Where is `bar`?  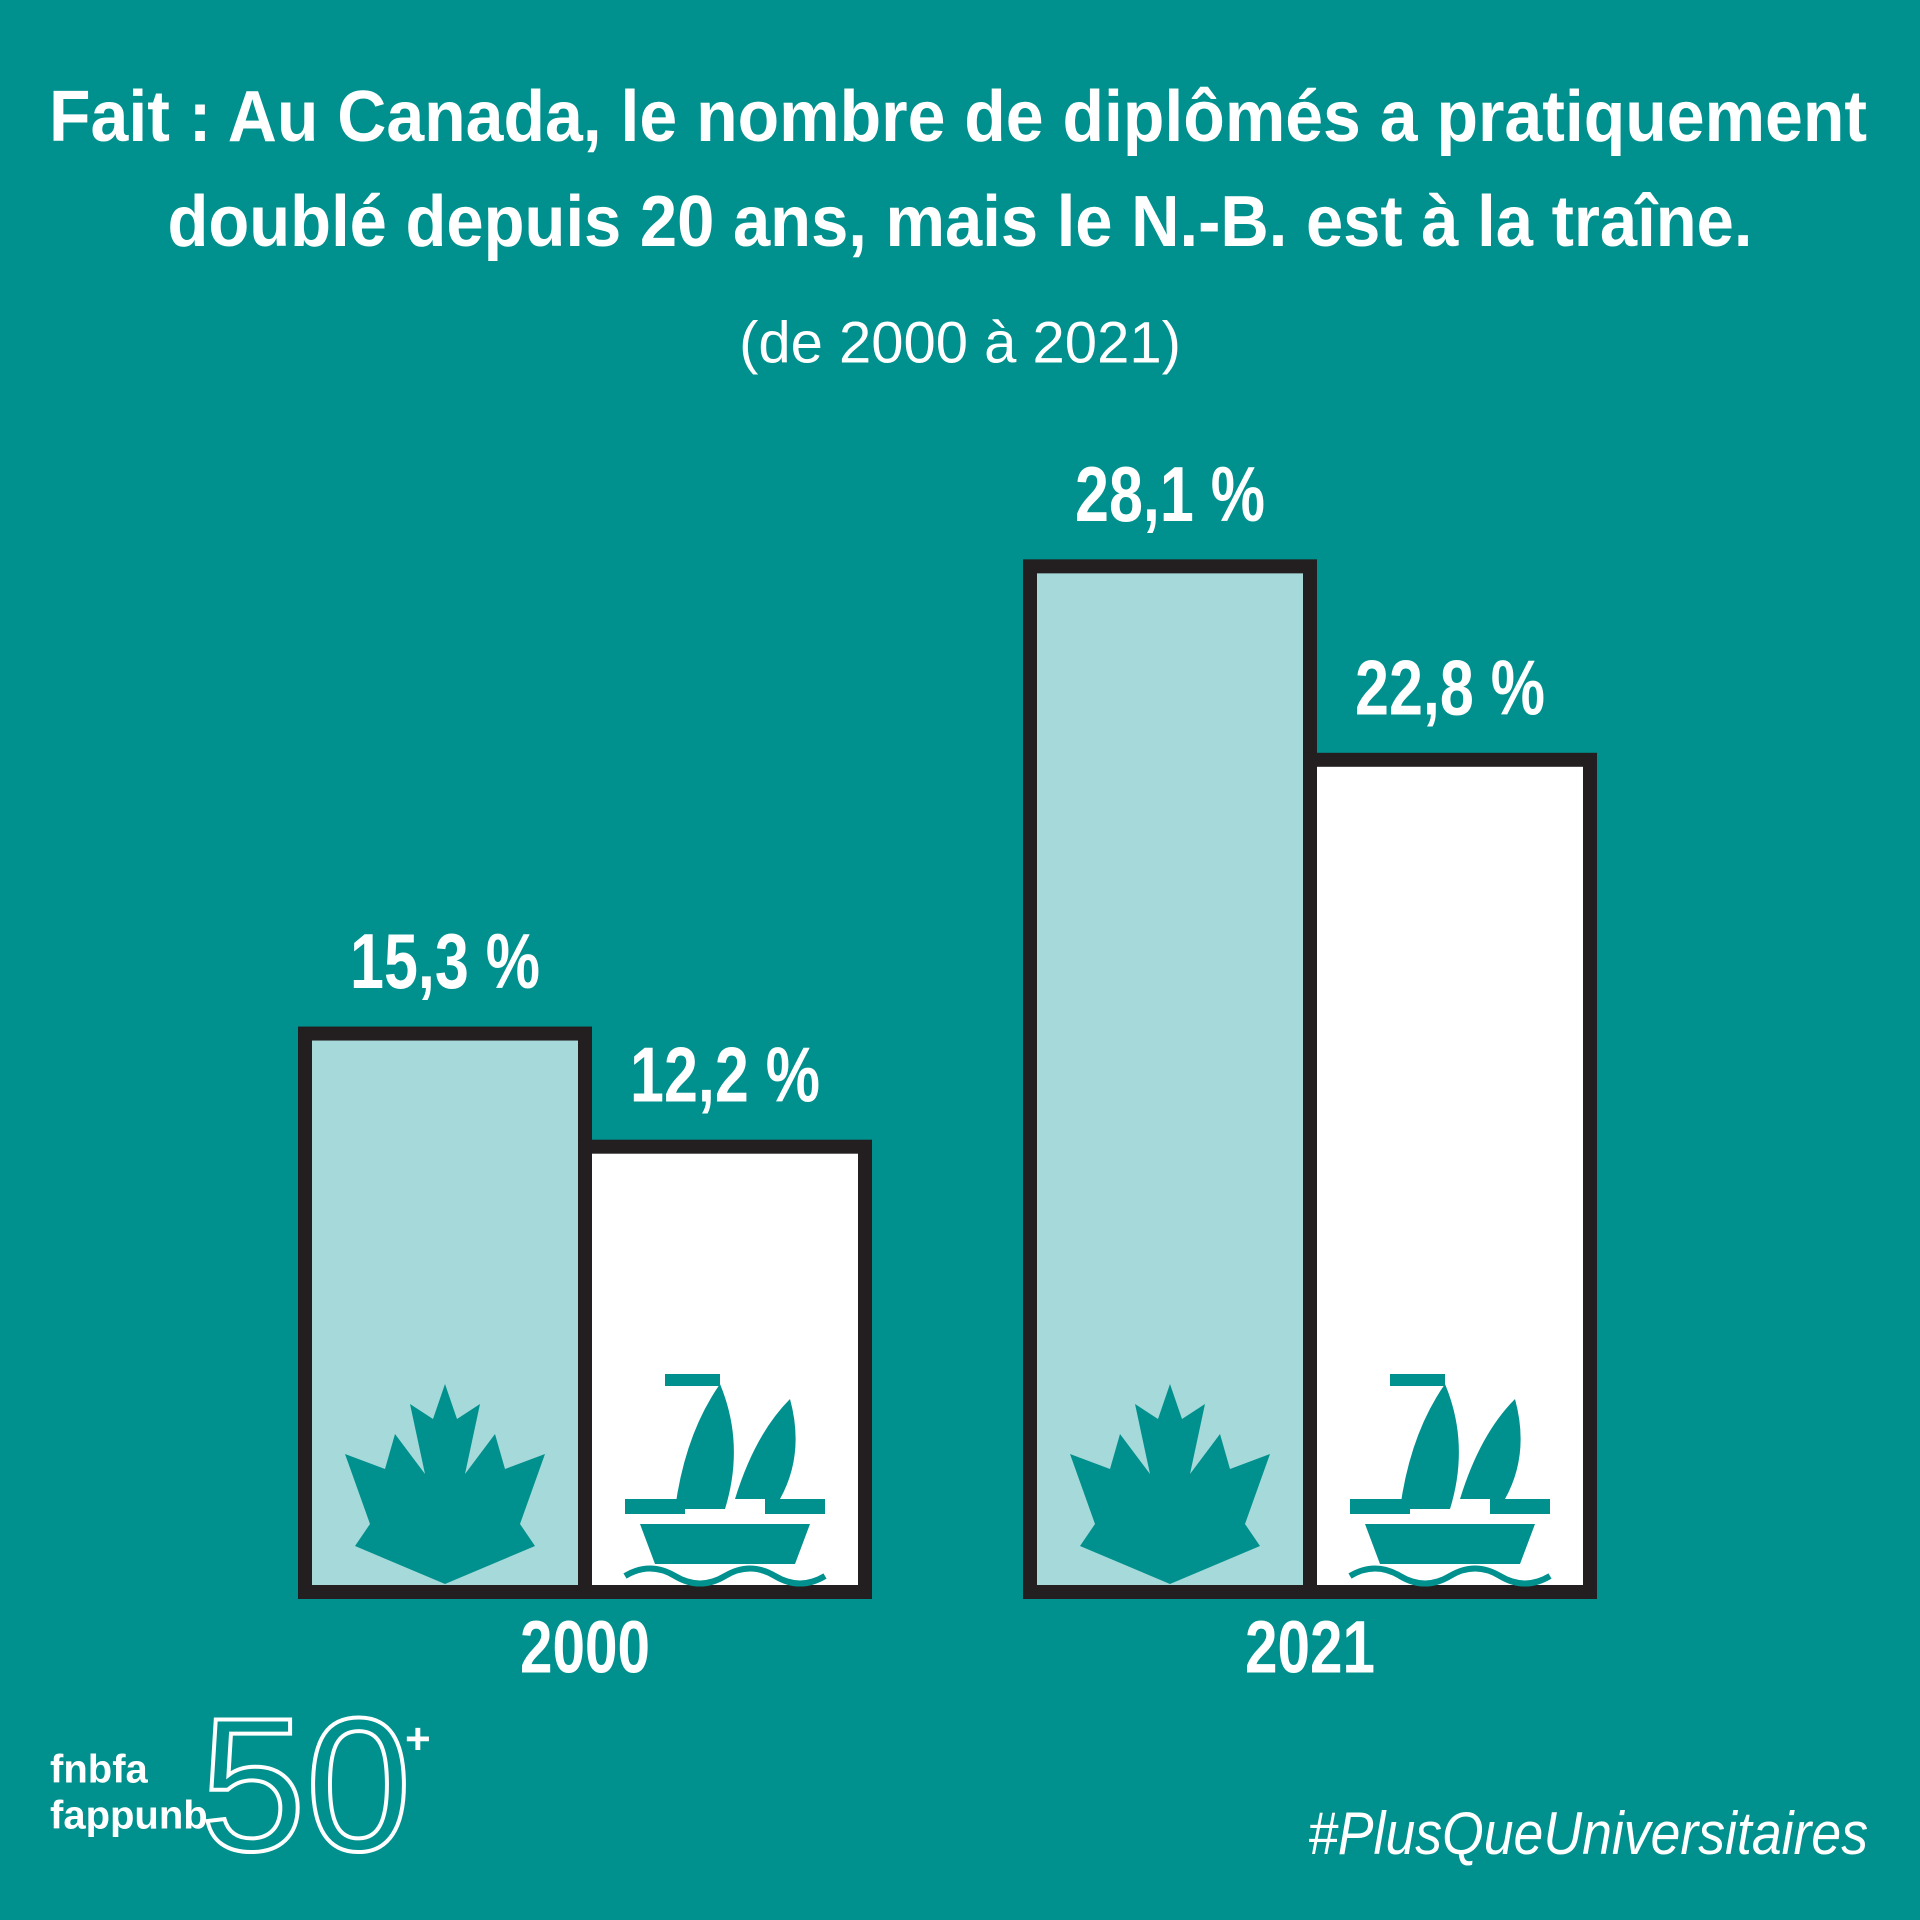 bar is located at coordinates (725, 1369).